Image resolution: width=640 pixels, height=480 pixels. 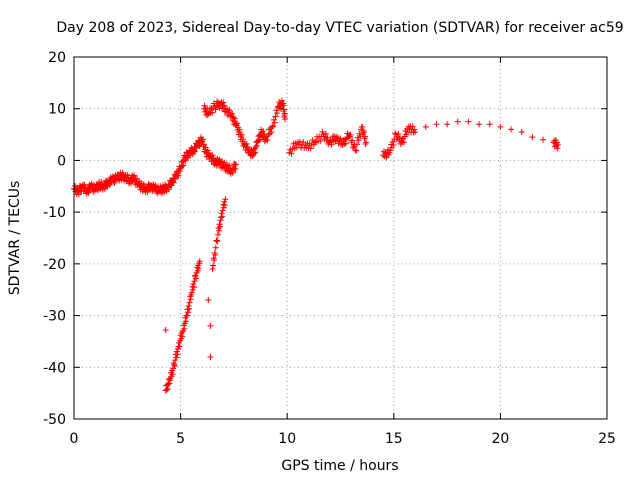 I want to click on x-tick-label: 15, so click(x=394, y=439).